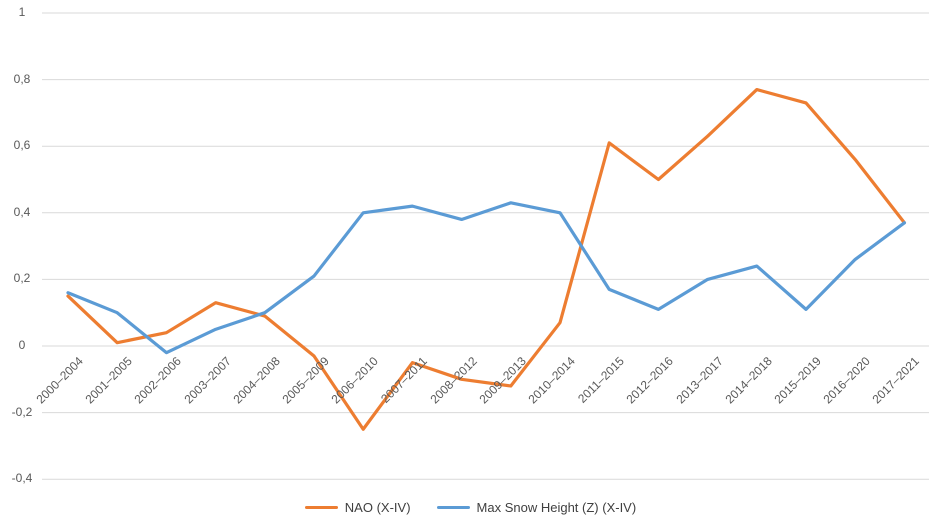 This screenshot has width=941, height=531. What do you see at coordinates (22, 145) in the screenshot?
I see `y-axis-tick-label: 0,6` at bounding box center [22, 145].